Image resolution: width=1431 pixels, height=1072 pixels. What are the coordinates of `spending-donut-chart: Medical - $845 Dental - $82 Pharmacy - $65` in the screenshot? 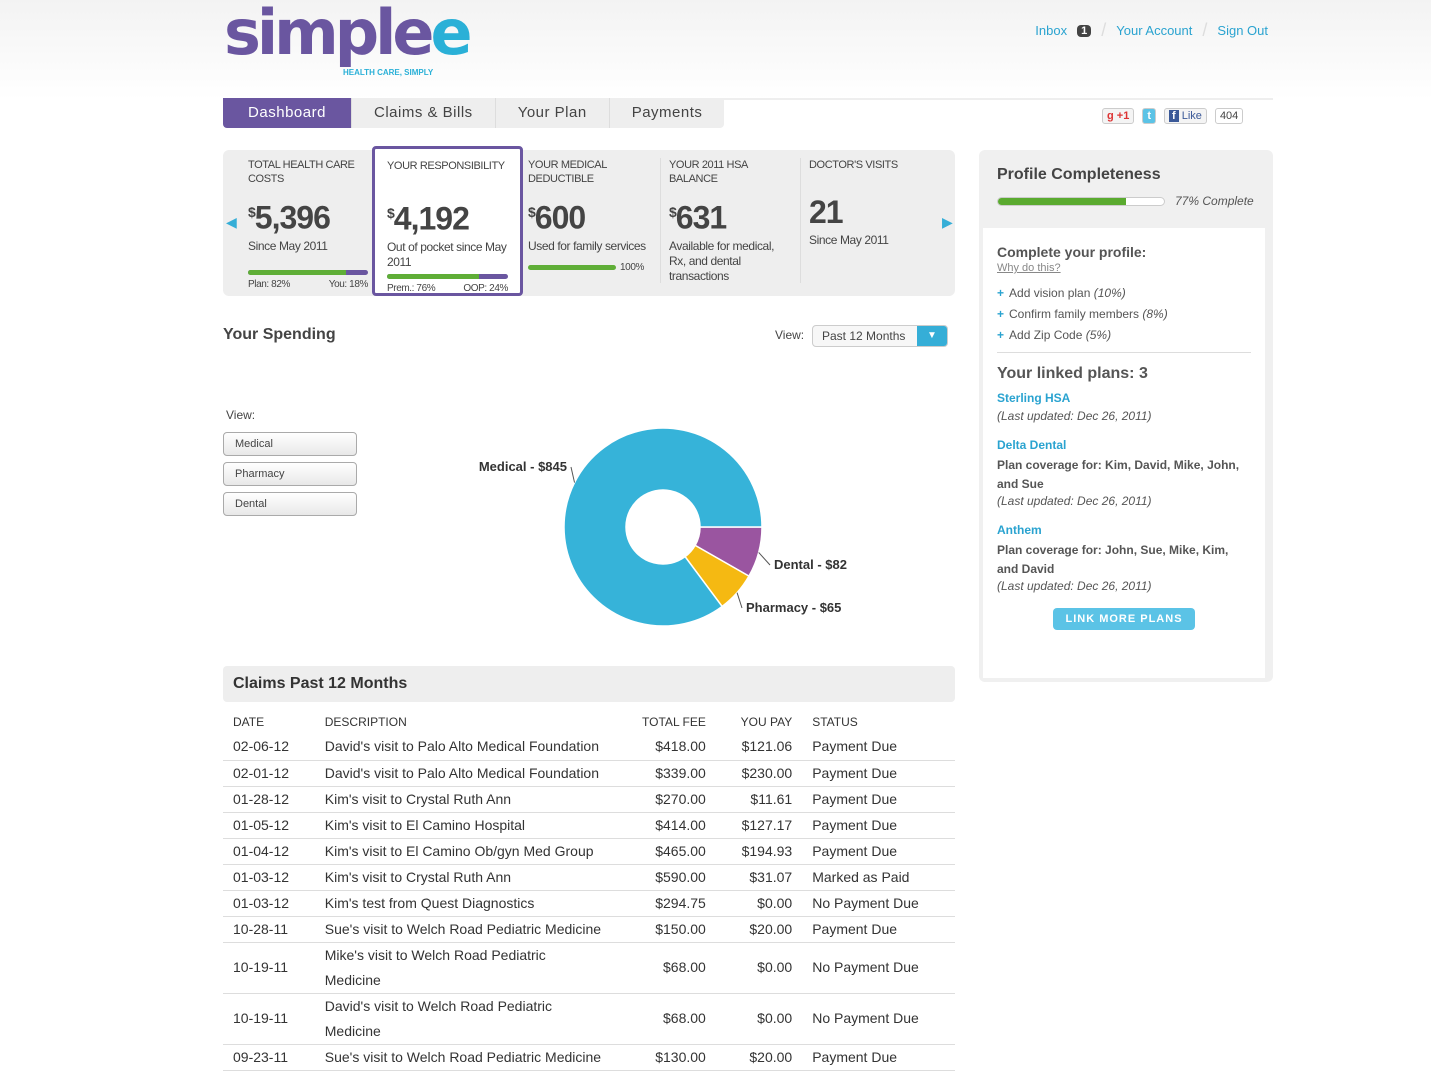 It's located at (663, 527).